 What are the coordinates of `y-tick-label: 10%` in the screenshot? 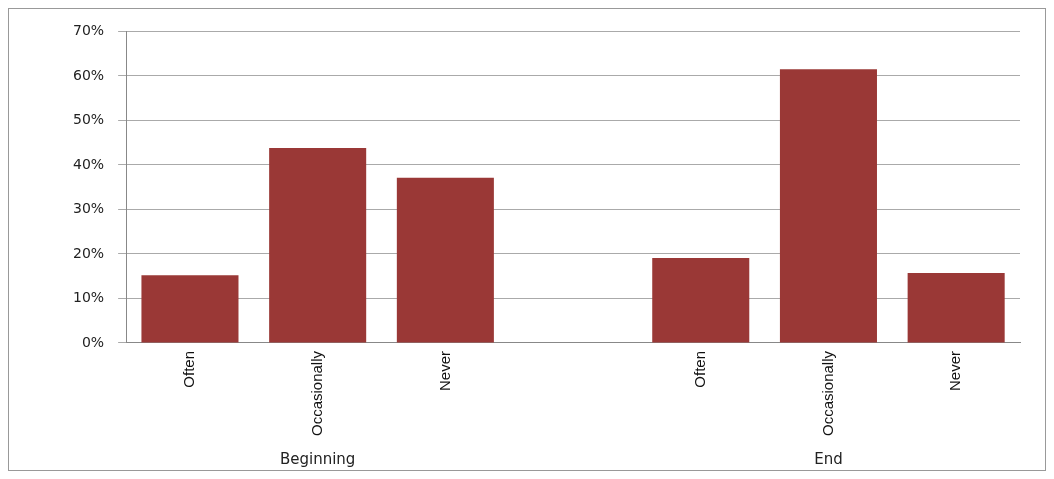 It's located at (88, 297).